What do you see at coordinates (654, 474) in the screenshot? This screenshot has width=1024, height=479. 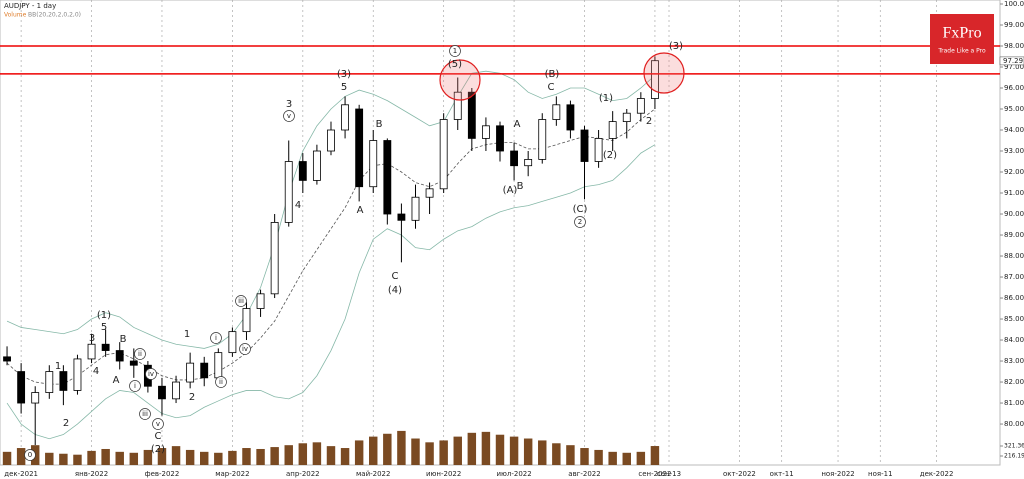 I see `x-tick-label: сен-2022` at bounding box center [654, 474].